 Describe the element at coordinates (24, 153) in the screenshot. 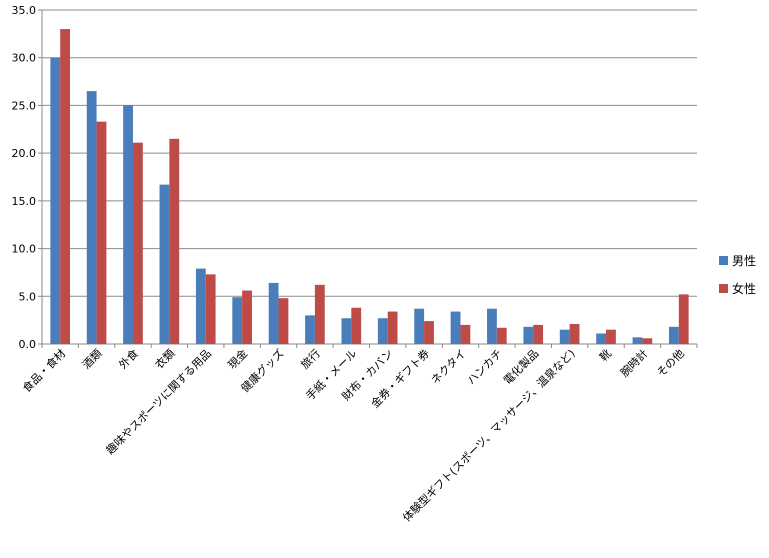

I see `y-tick-label: 20.0` at that location.